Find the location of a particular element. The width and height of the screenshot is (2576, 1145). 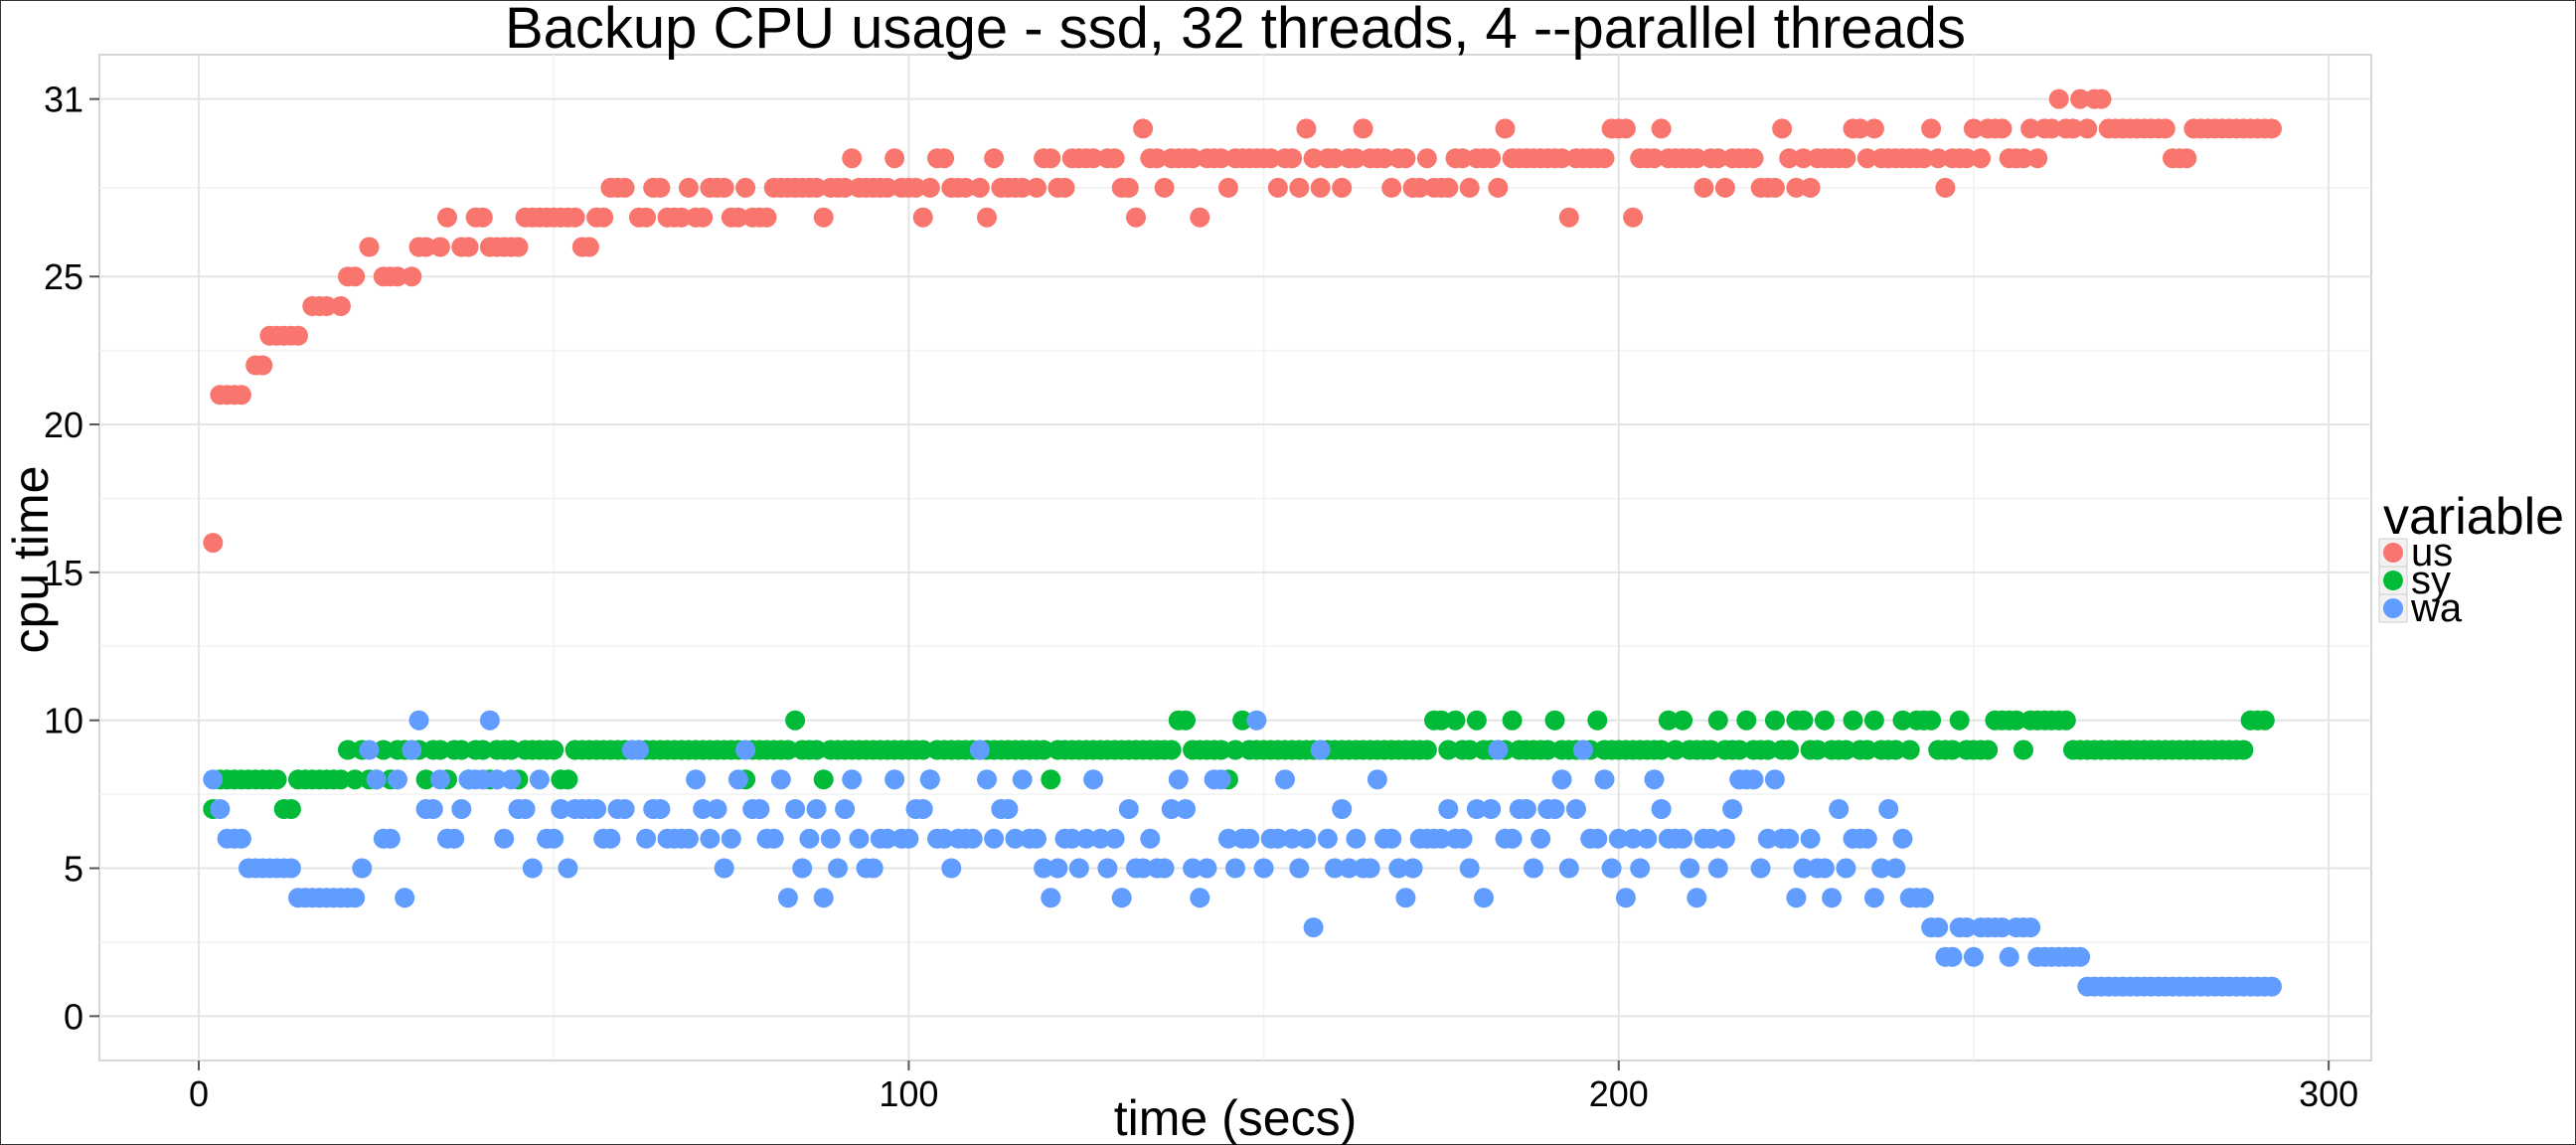

series-sy is located at coordinates (1239, 765).